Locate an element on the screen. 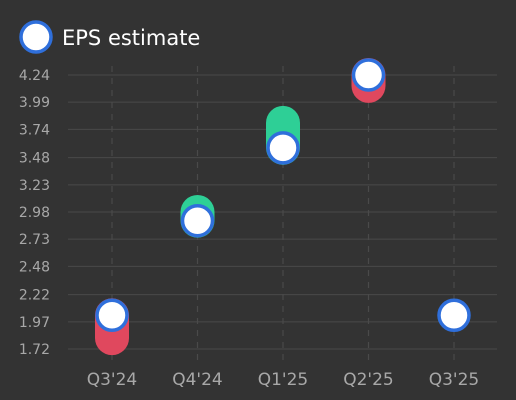  y-tick-label: 1.97 is located at coordinates (34, 323).